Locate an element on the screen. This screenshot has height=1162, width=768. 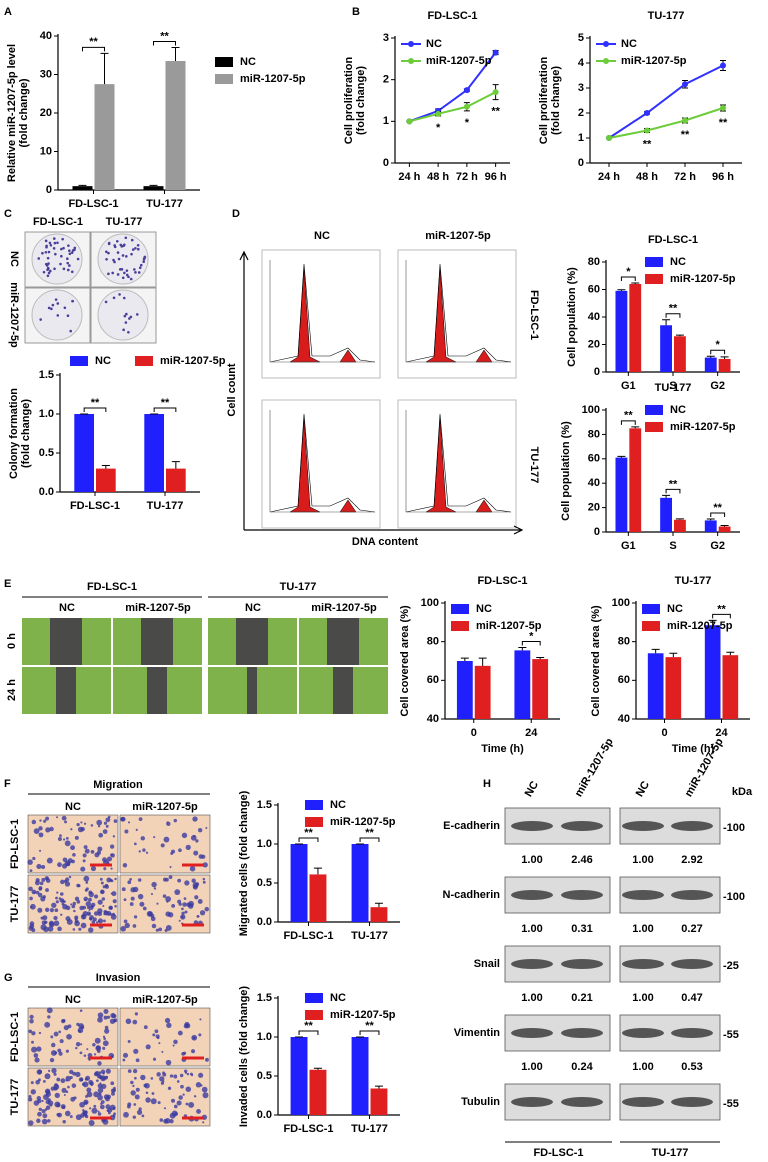
marker is located at coordinates (438, 113).